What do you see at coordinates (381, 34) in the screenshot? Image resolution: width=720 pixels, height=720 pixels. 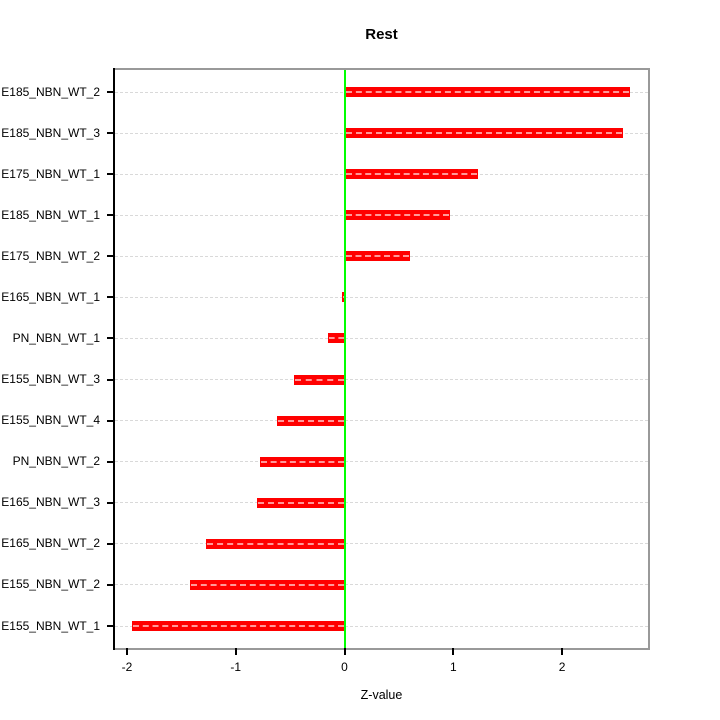 I see `chart-title: Rest` at bounding box center [381, 34].